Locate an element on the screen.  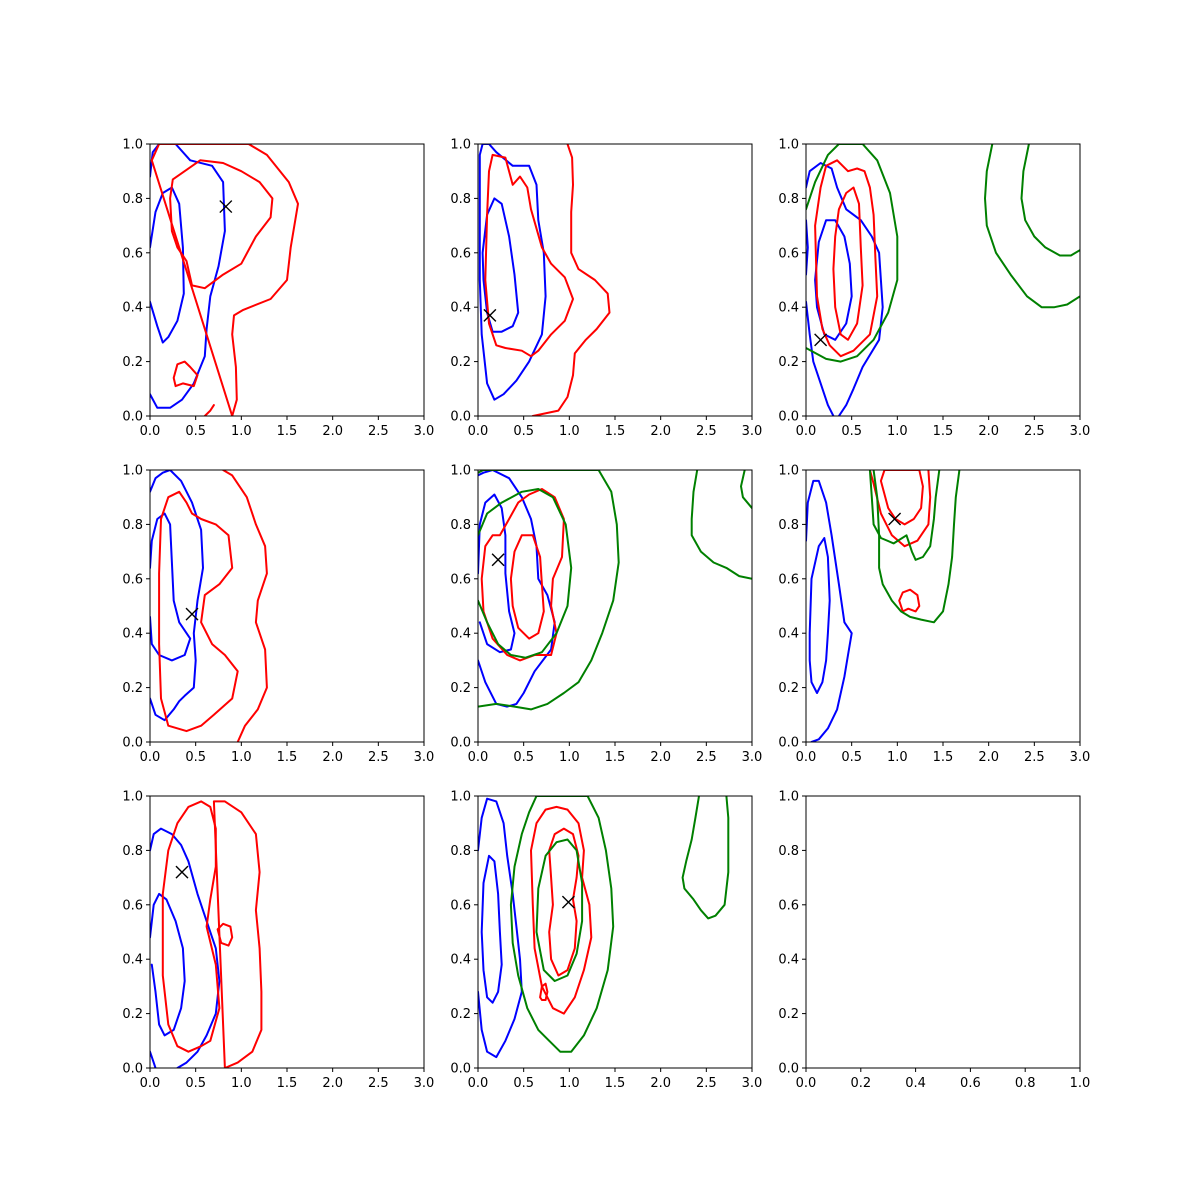
subplot-9: 0.0 0.2 0.4 0.6 0.8 1.0 0.0 0.2 0.4 0.6 0.8 1.0 is located at coordinates (934, 941).